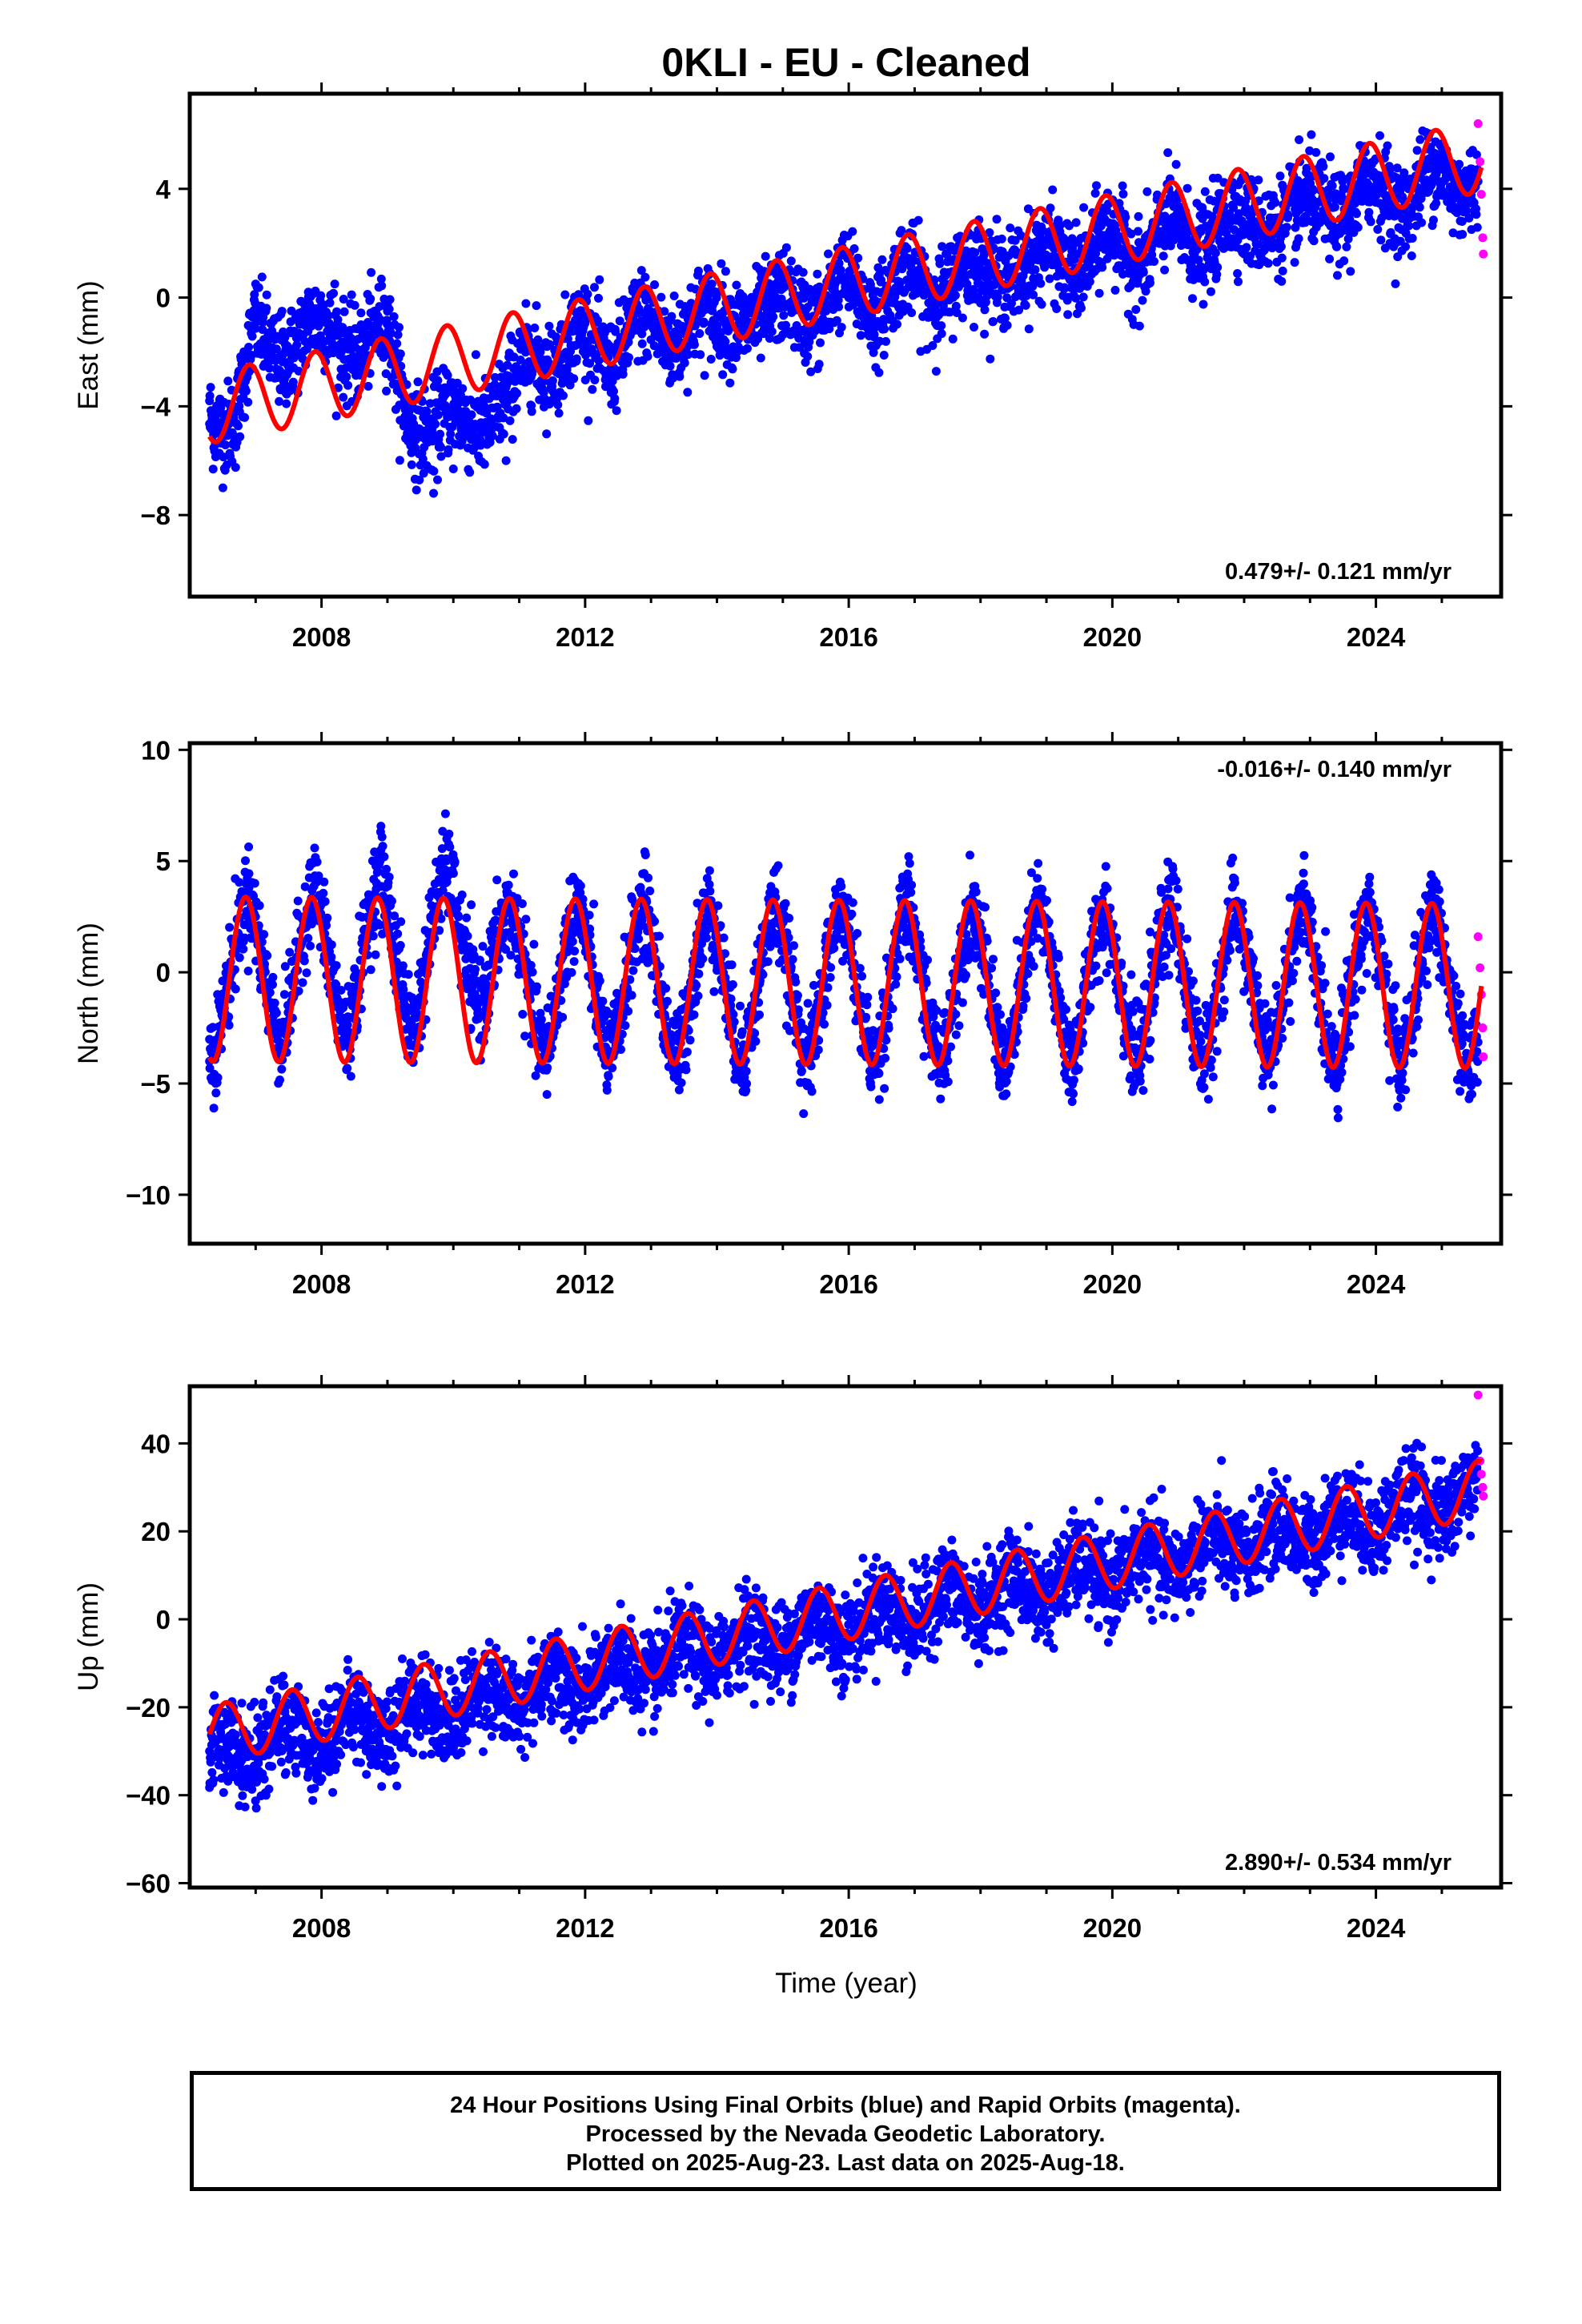 Image resolution: width=1582 pixels, height=2324 pixels. What do you see at coordinates (1480, 189) in the screenshot?
I see `rapid-orbit-points` at bounding box center [1480, 189].